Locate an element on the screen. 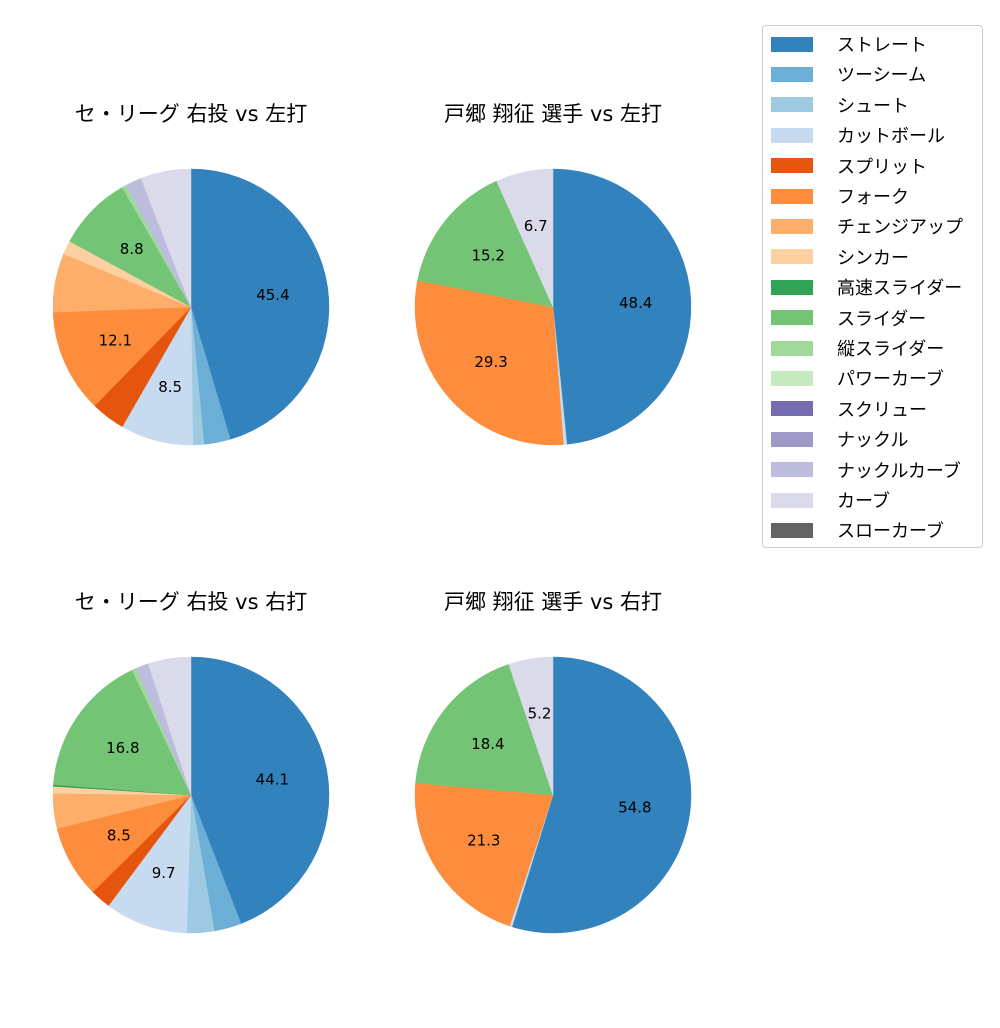 This screenshot has height=1028, width=1000. chart-title: 戸郷 翔征 選手 vs 左打 is located at coordinates (553, 114).